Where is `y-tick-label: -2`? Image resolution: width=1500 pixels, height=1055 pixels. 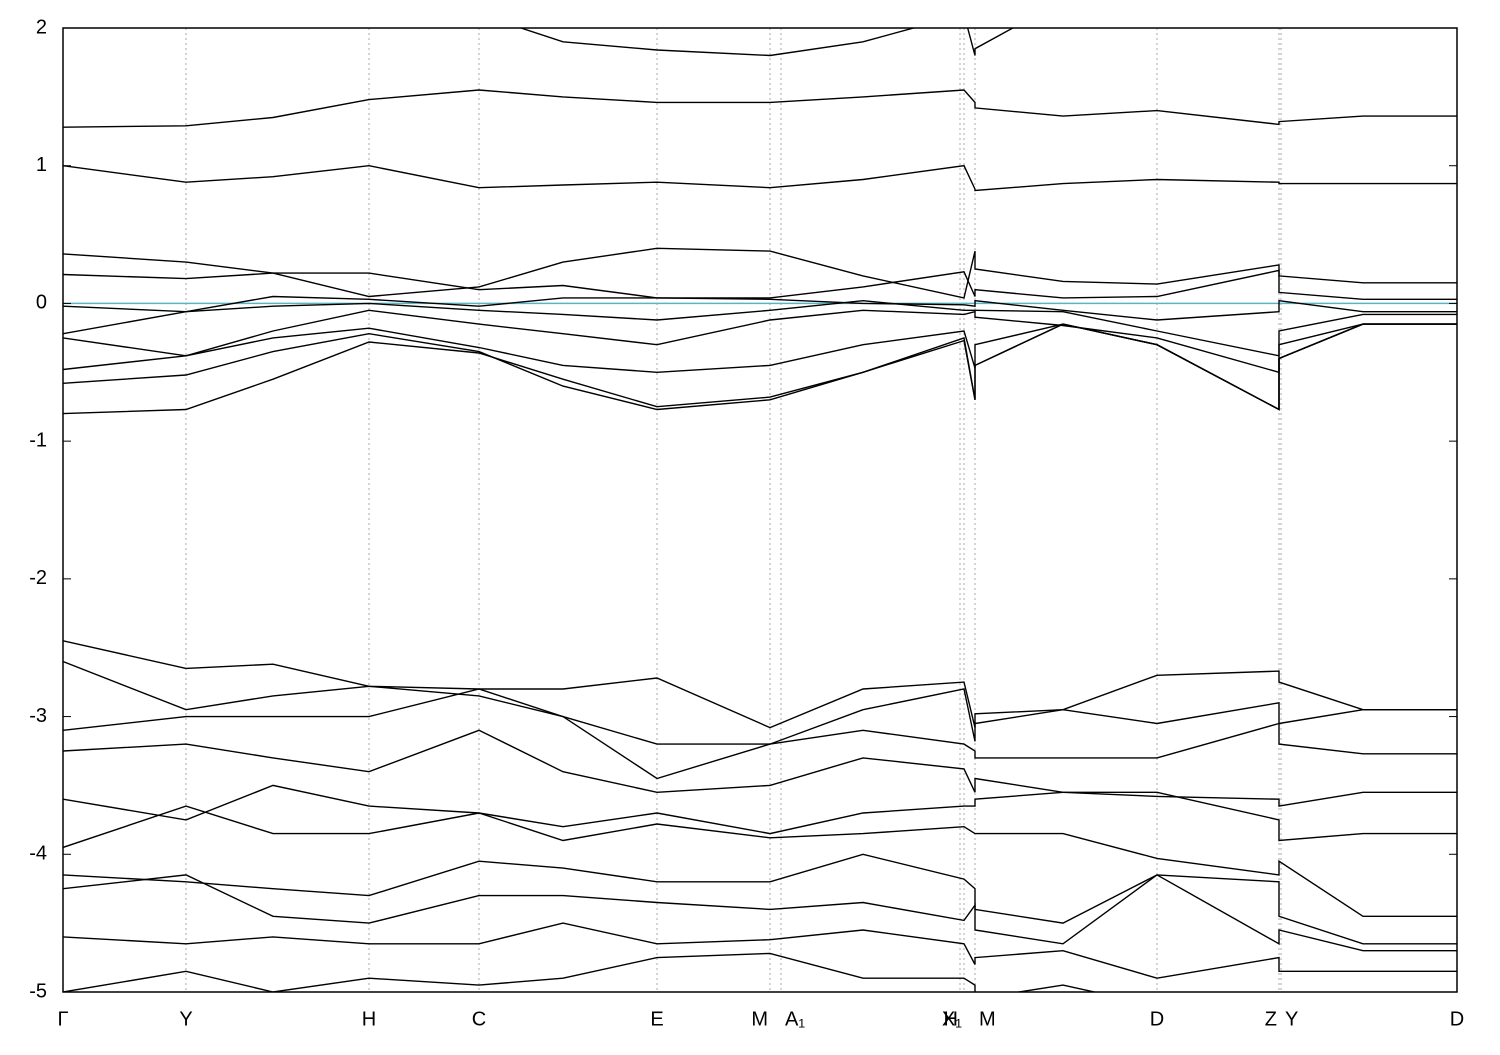
y-tick-label: -2 is located at coordinates (38, 578).